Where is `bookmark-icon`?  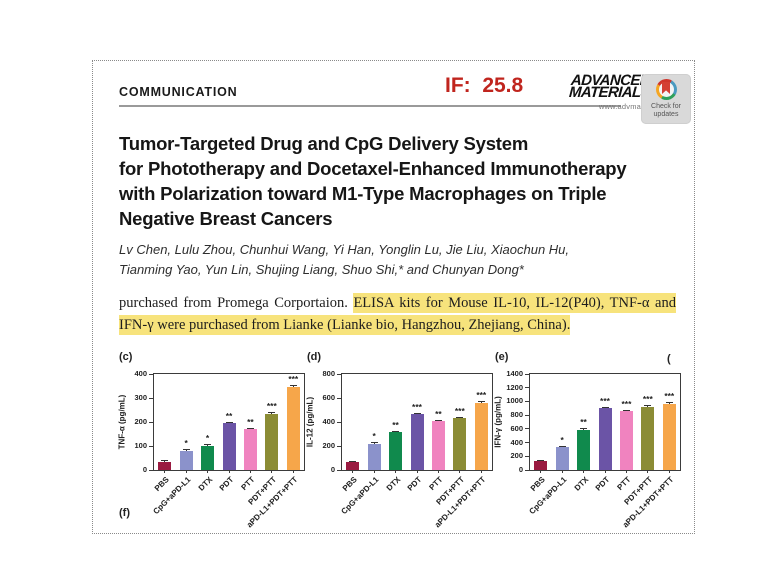
bookmark-icon is located at coordinates (666, 88).